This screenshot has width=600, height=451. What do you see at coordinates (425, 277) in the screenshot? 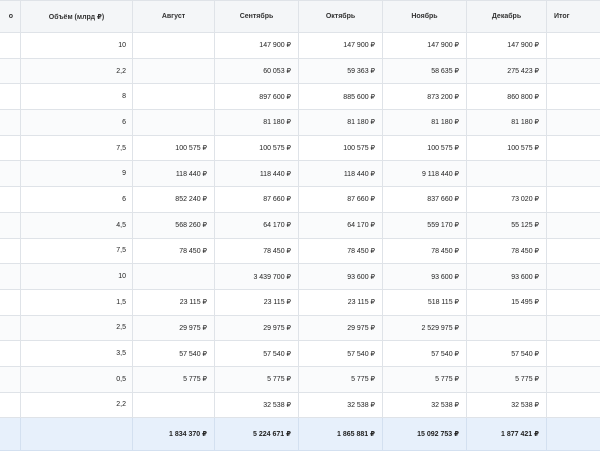
I see `cell-nov: 93 600 ₽` at bounding box center [425, 277].